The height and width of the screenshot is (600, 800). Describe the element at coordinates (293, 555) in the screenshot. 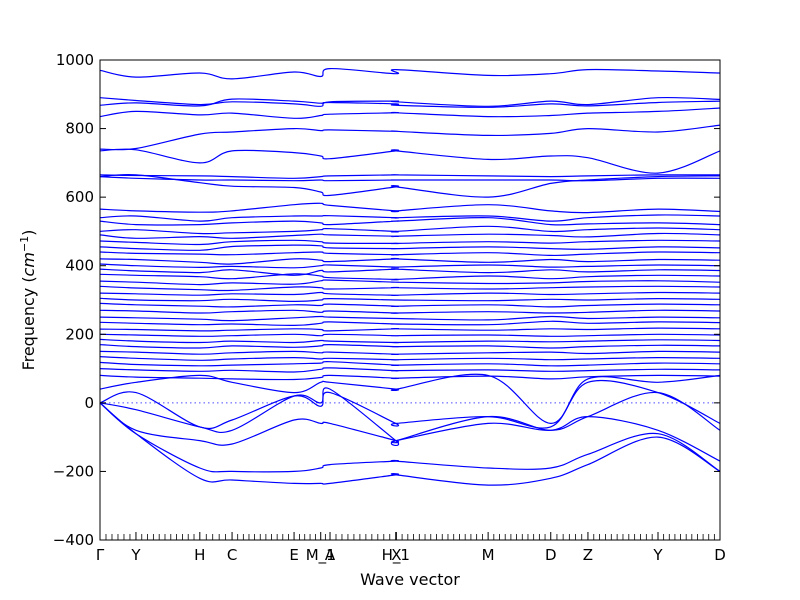

I see `x-tick-label: E` at that location.